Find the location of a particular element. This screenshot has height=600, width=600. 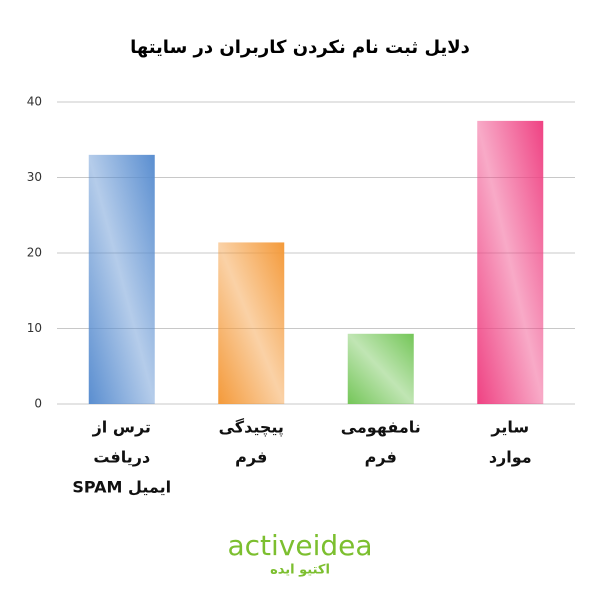

x-tick-label: ایمیل SPAM is located at coordinates (121, 487).